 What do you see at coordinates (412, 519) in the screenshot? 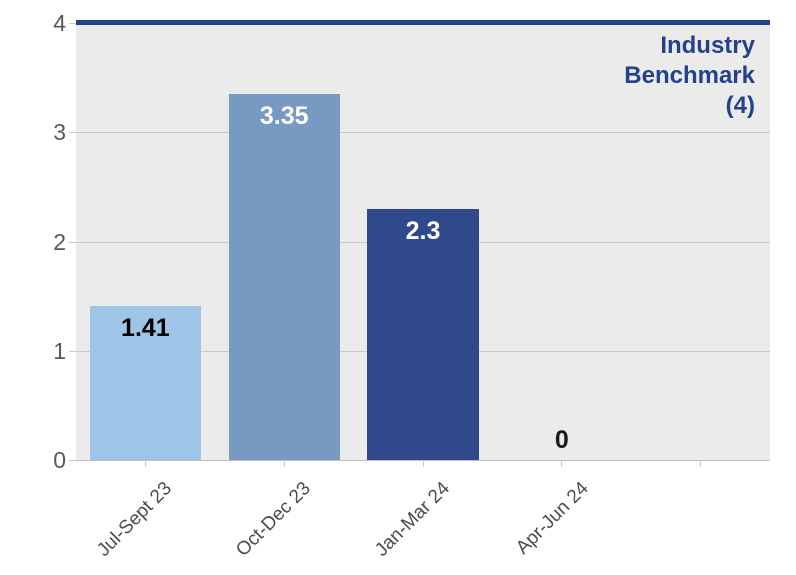
I see `x-axis-label-jan-mar-24: Jan-Mar 24` at bounding box center [412, 519].